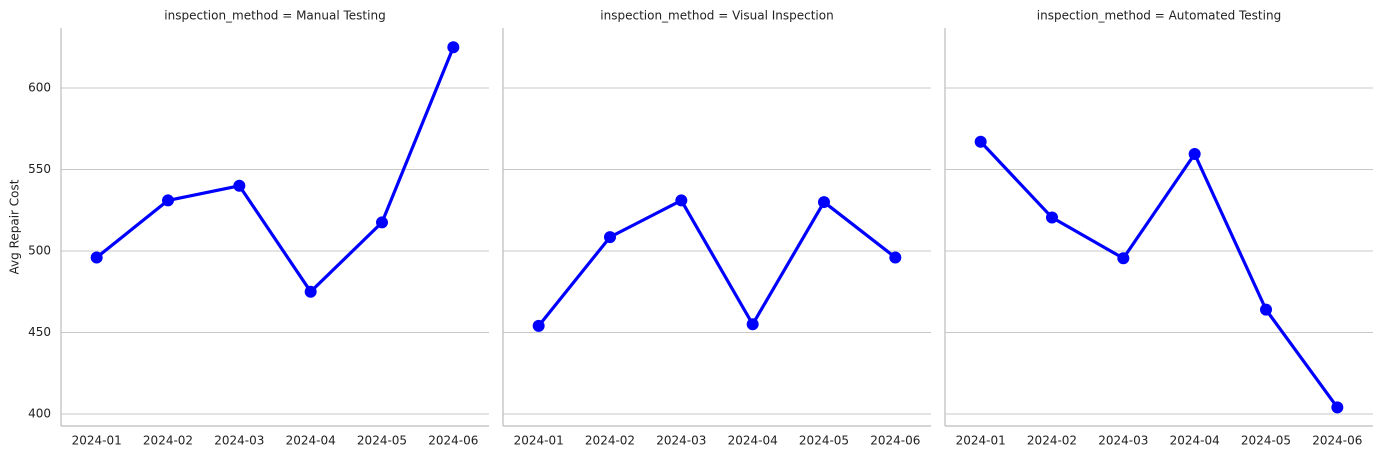 The width and height of the screenshot is (1400, 459). Describe the element at coordinates (274, 16) in the screenshot. I see `panel-title: inspection_method = Manual Testing` at that location.